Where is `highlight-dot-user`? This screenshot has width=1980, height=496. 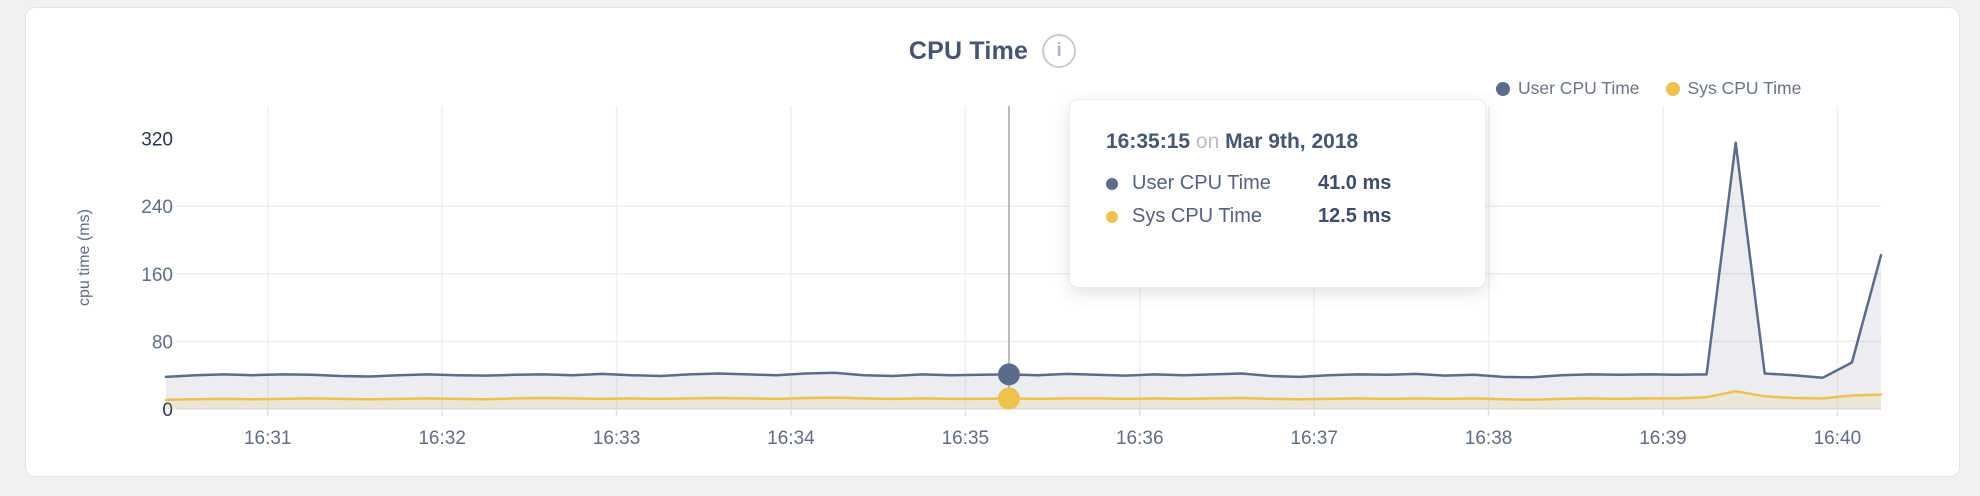 highlight-dot-user is located at coordinates (1008, 374).